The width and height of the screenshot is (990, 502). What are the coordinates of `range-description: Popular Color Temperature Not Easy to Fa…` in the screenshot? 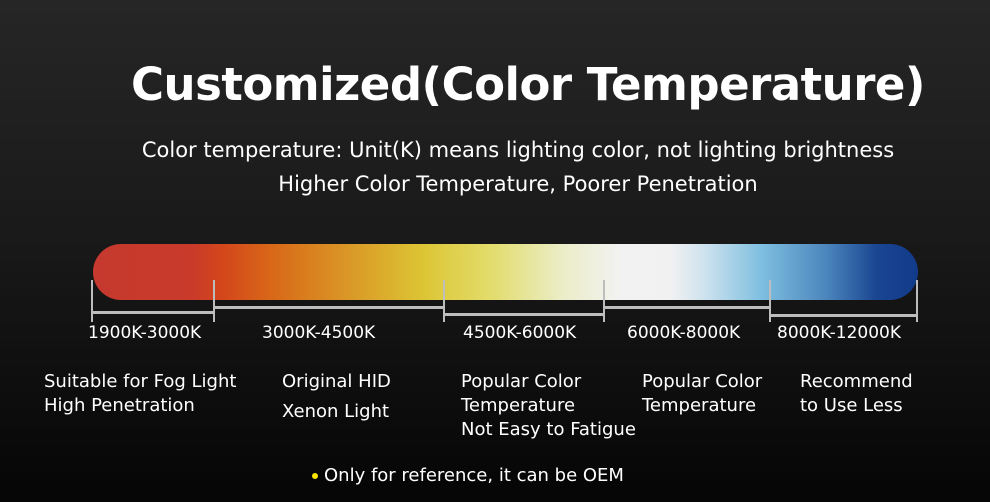 It's located at (548, 406).